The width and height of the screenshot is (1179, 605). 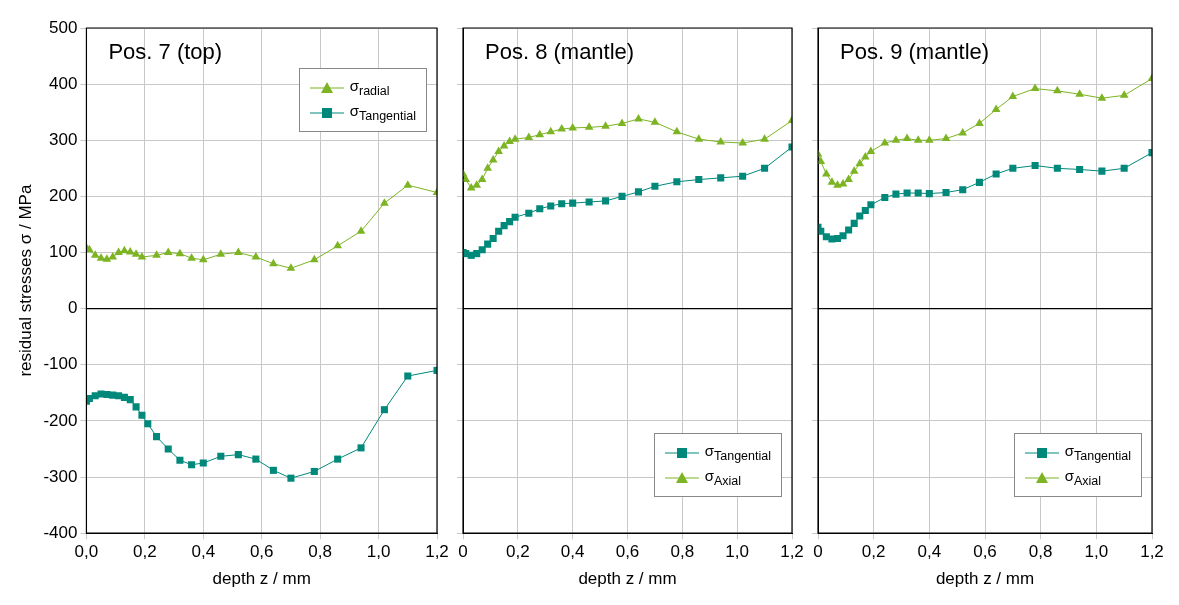 I want to click on y-tick-label: 300, so click(x=63, y=139).